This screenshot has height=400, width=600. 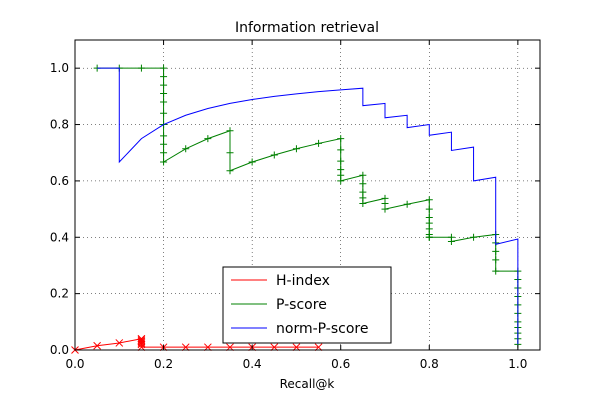 I want to click on chart-title: Information retrieval, so click(x=307, y=28).